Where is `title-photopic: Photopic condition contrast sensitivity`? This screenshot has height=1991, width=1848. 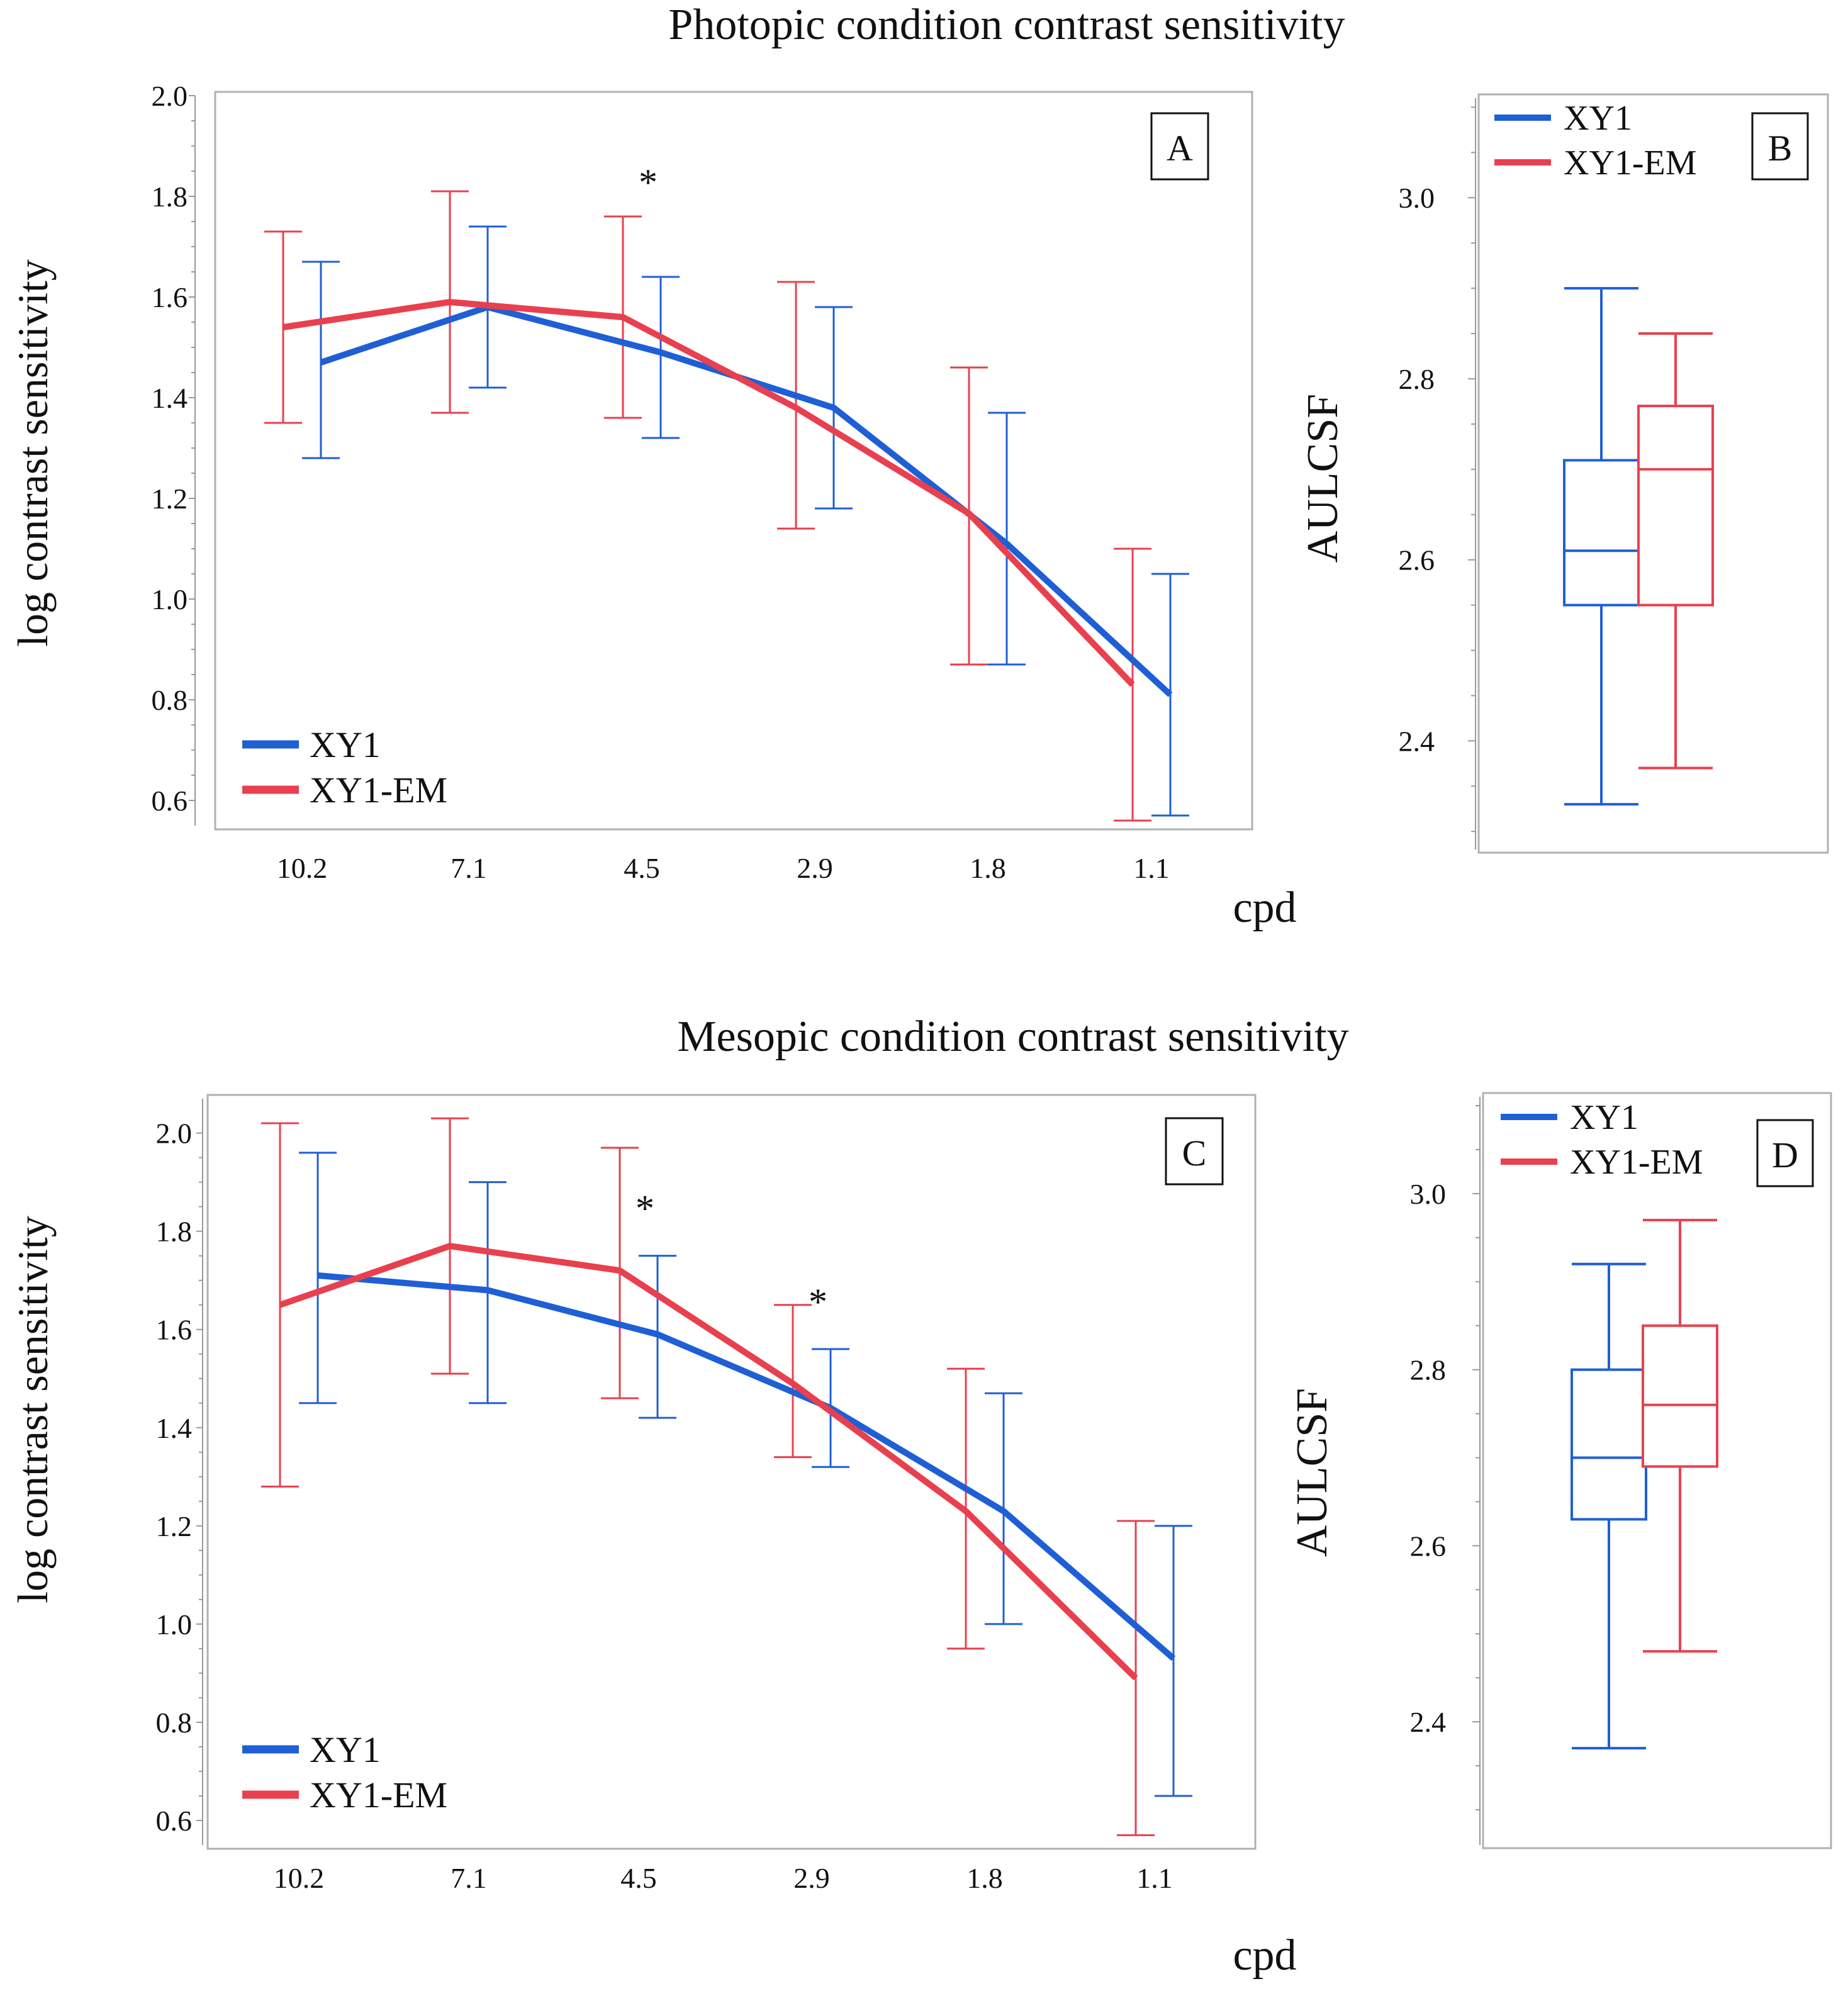
title-photopic: Photopic condition contrast sensitivity is located at coordinates (1006, 25).